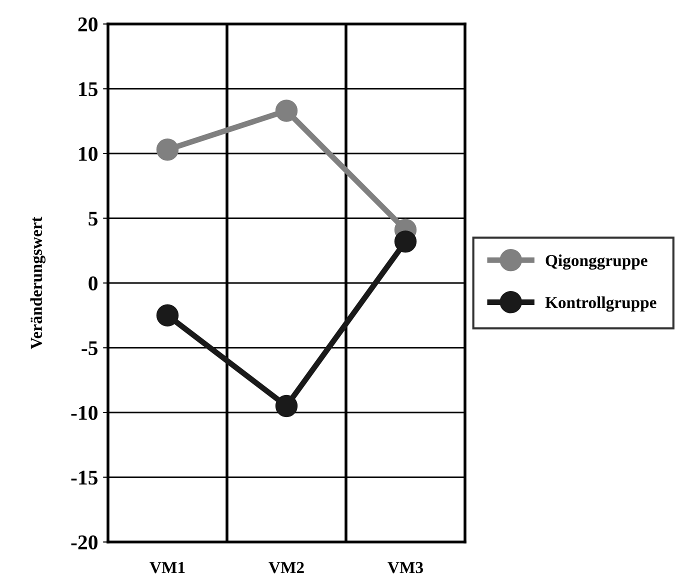 This screenshot has width=689, height=581. I want to click on y-tick-label: 5, so click(93, 219).